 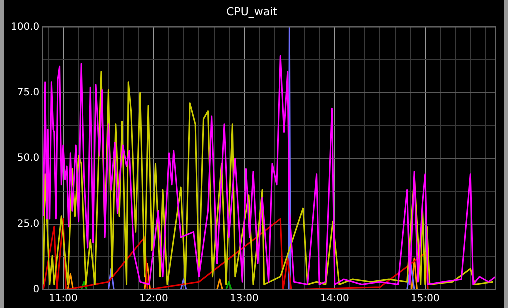 I want to click on x-tick-label: 11:00, so click(x=63, y=299).